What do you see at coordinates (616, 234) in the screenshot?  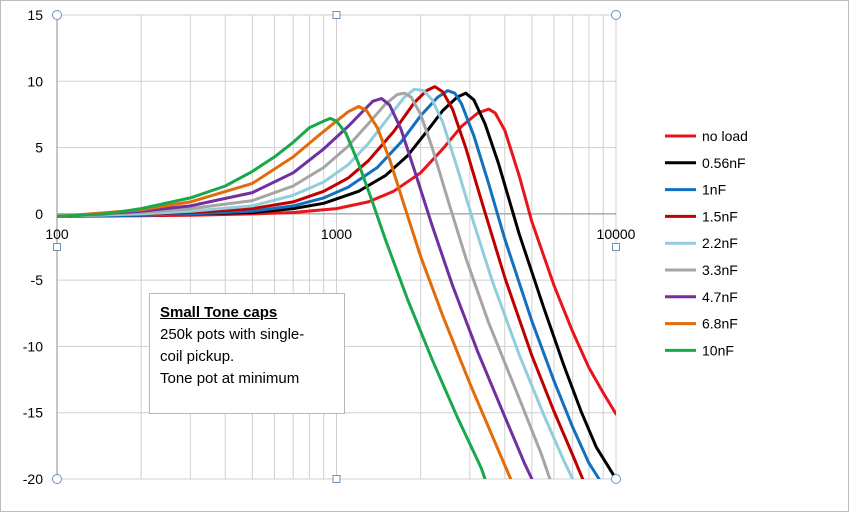 I see `x-tick-label: 10000` at bounding box center [616, 234].